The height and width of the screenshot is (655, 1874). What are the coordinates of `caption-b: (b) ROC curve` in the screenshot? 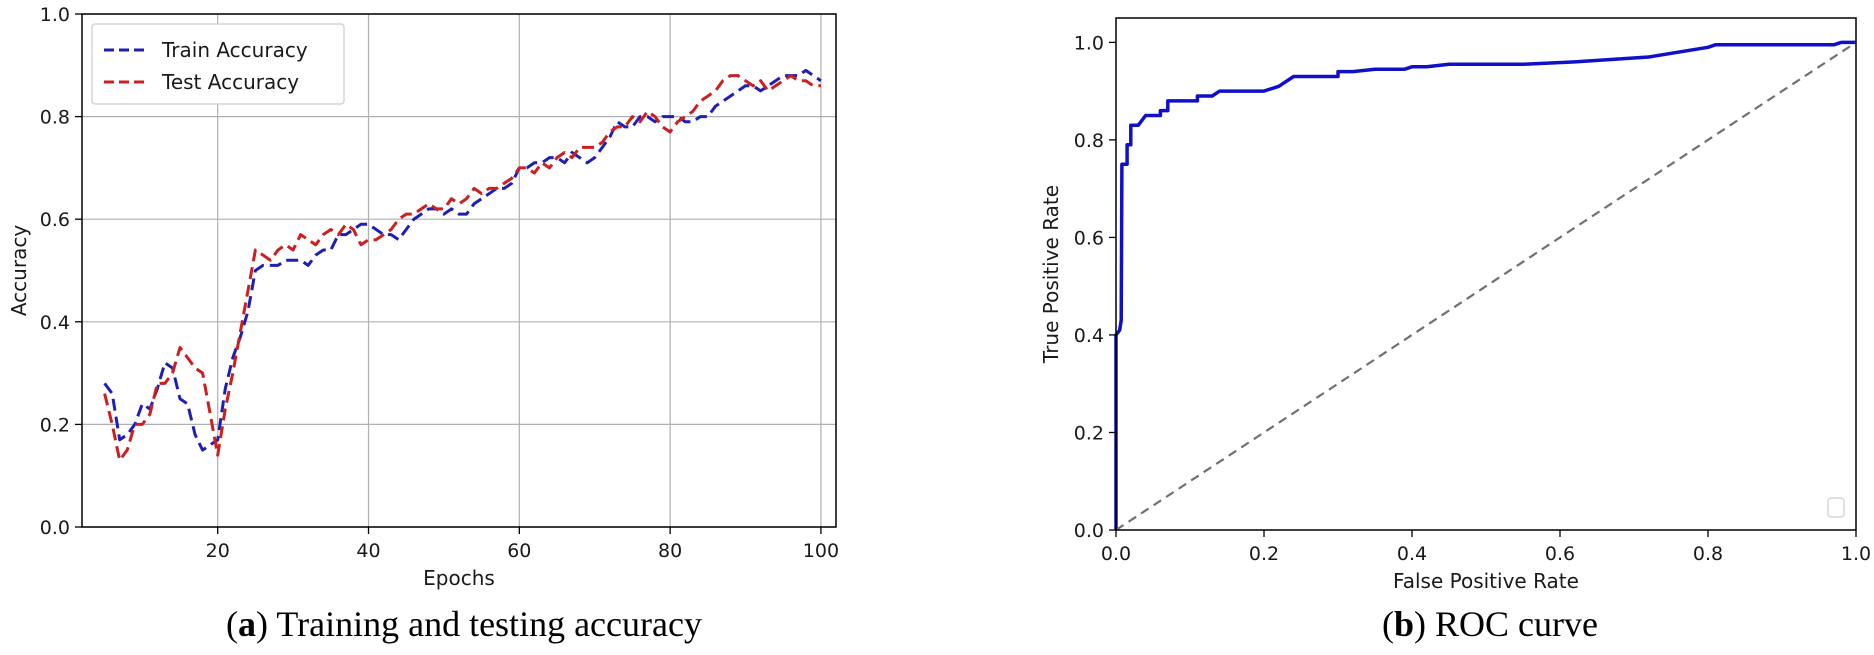 It's located at (1490, 624).